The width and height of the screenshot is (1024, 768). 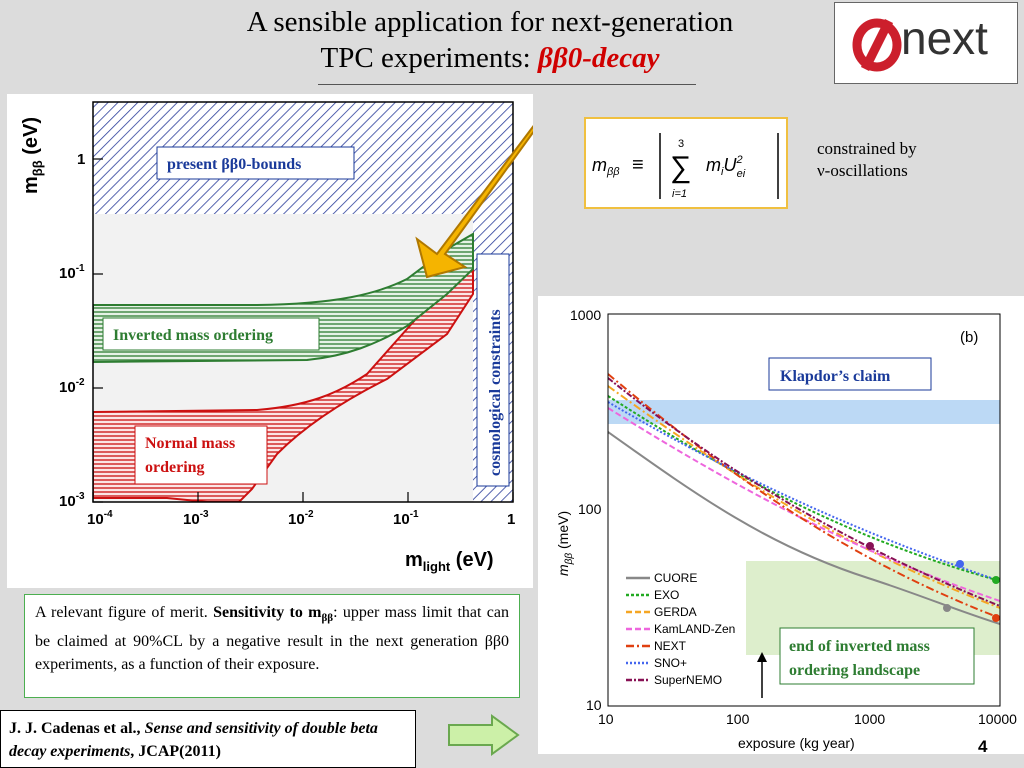 I want to click on sum-symbol: ∑, so click(x=680, y=167).